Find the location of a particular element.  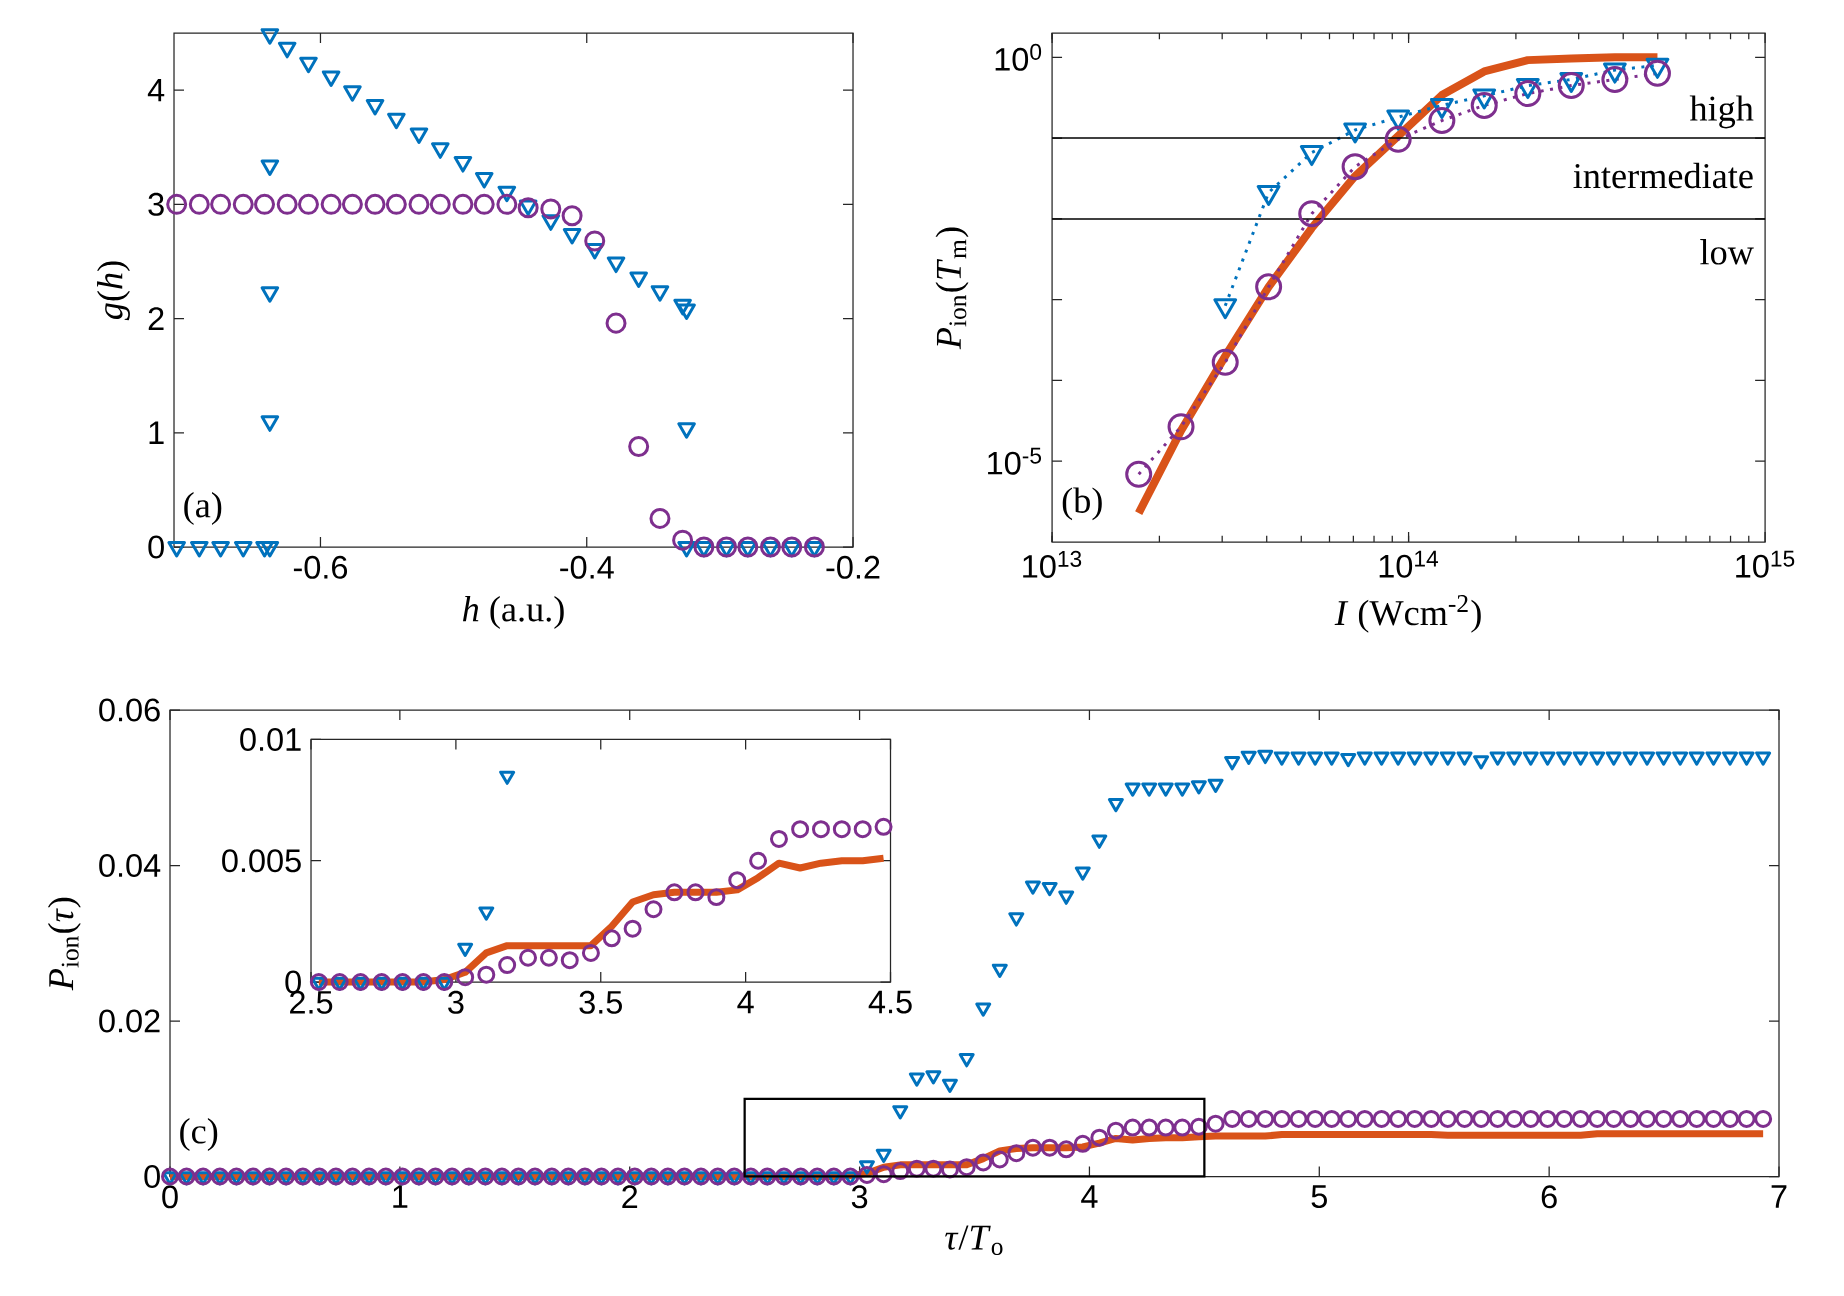

x-axis-title: τ/T$_{o}$ is located at coordinates (974, 1240).